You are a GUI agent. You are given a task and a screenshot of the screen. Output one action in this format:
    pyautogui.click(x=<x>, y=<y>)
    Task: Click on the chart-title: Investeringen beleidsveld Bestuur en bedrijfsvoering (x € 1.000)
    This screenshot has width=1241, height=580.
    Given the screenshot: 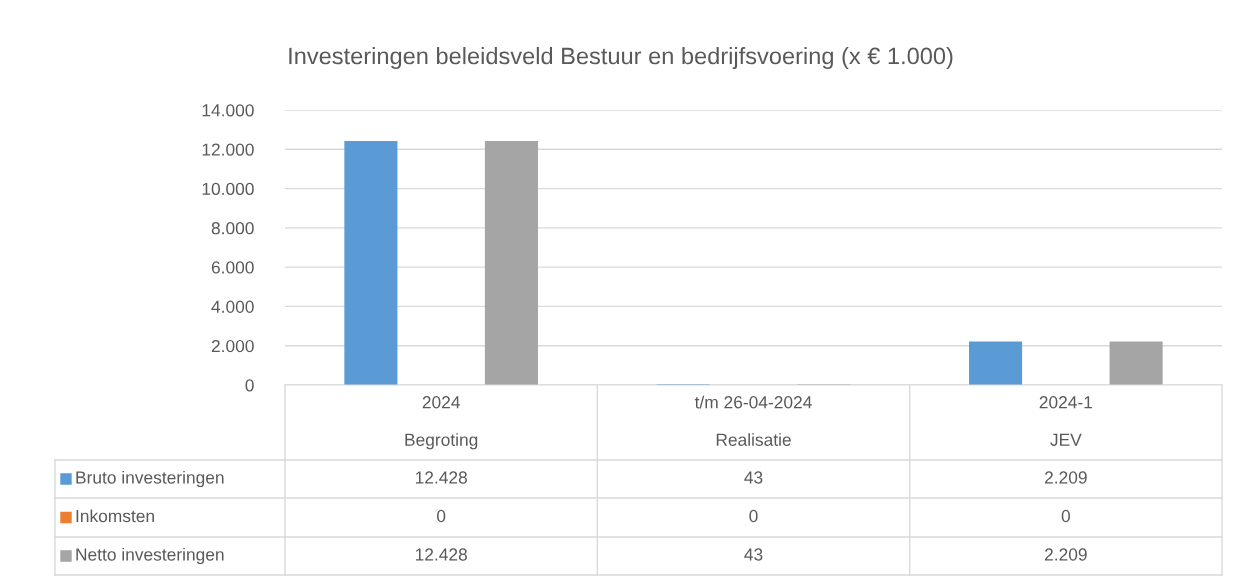 What is the action you would take?
    pyautogui.click(x=621, y=58)
    